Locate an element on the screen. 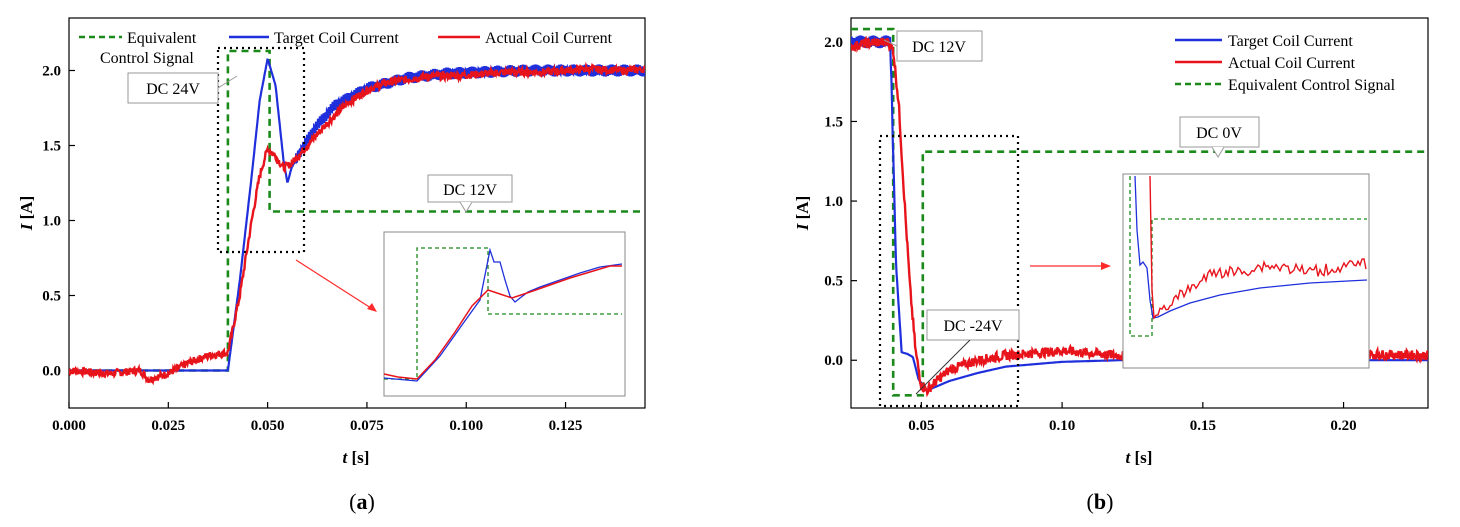 Image resolution: width=1460 pixels, height=527 pixels. x-tick-label: 0.10 is located at coordinates (1062, 426).